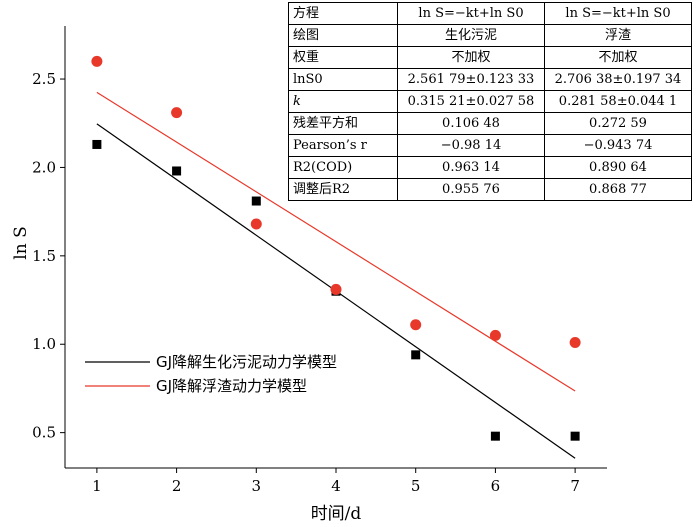 The image size is (700, 527). I want to click on x-tick-label: 5, so click(416, 486).